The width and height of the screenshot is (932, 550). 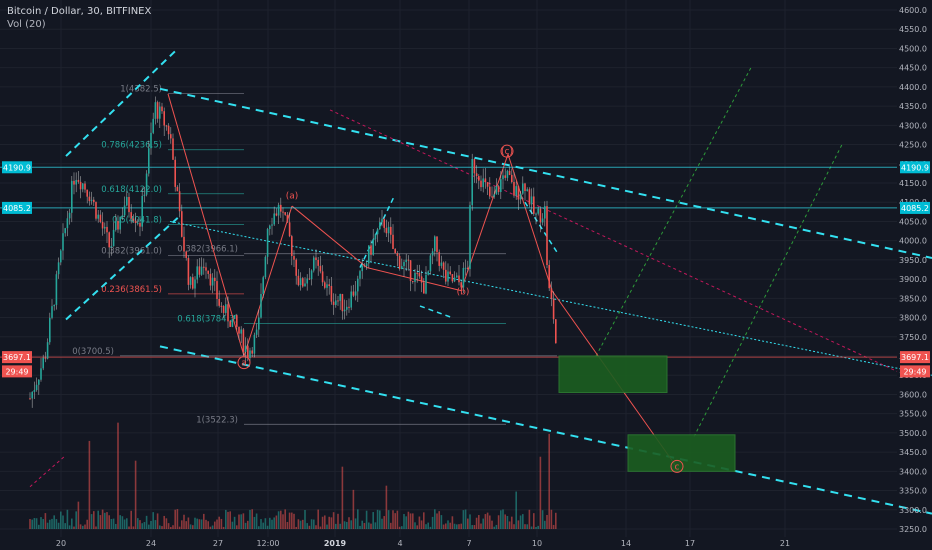 I want to click on fib-label: 0(3700.5), so click(x=93, y=352).